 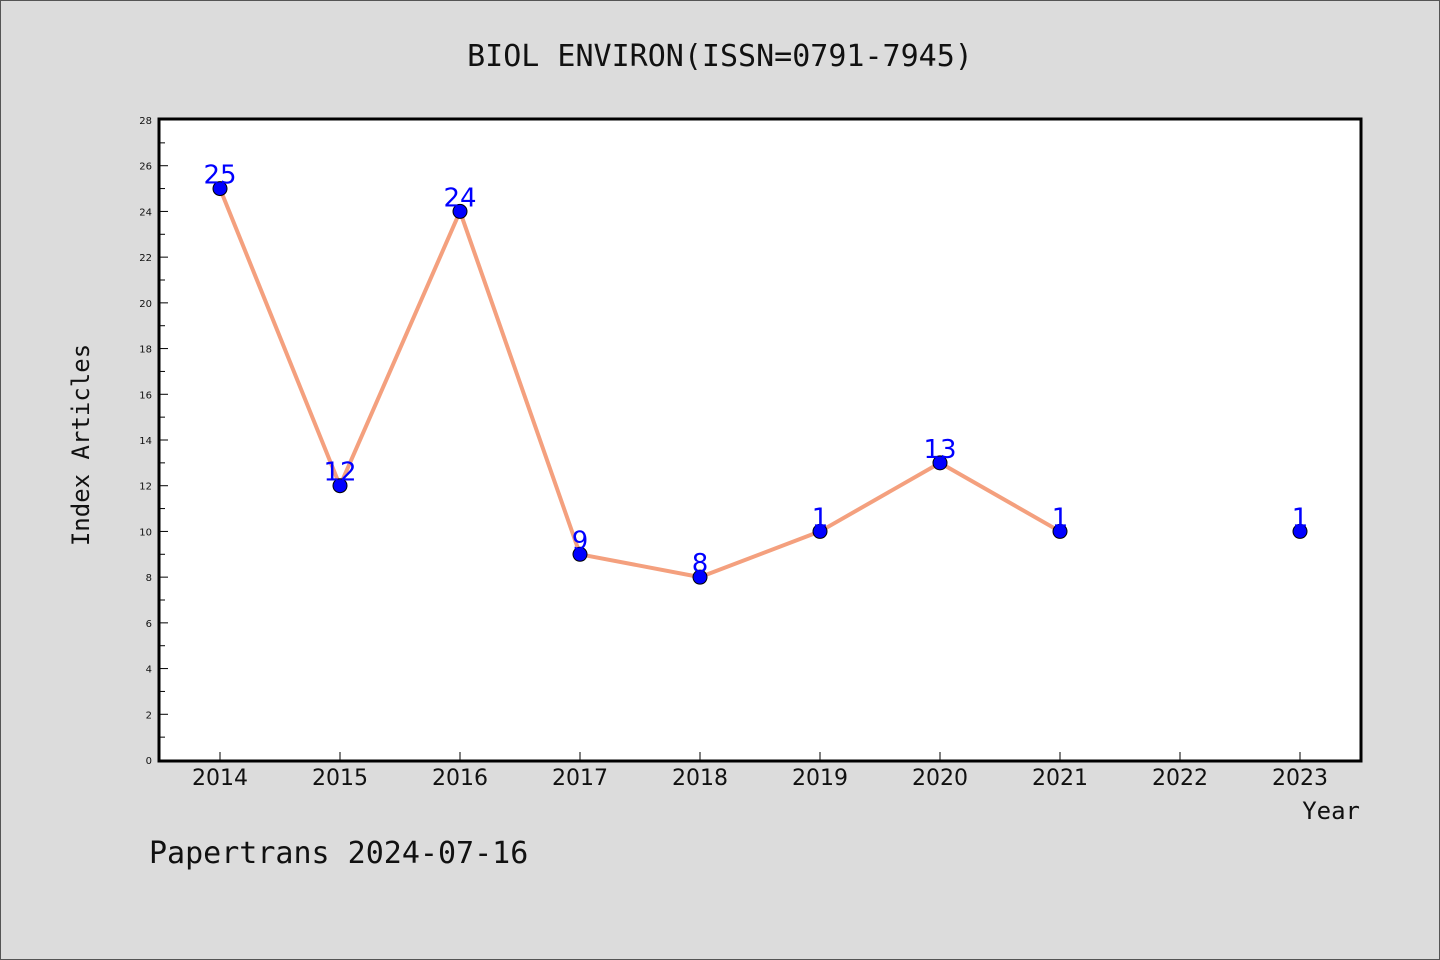 What do you see at coordinates (459, 198) in the screenshot?
I see `data-label: 24` at bounding box center [459, 198].